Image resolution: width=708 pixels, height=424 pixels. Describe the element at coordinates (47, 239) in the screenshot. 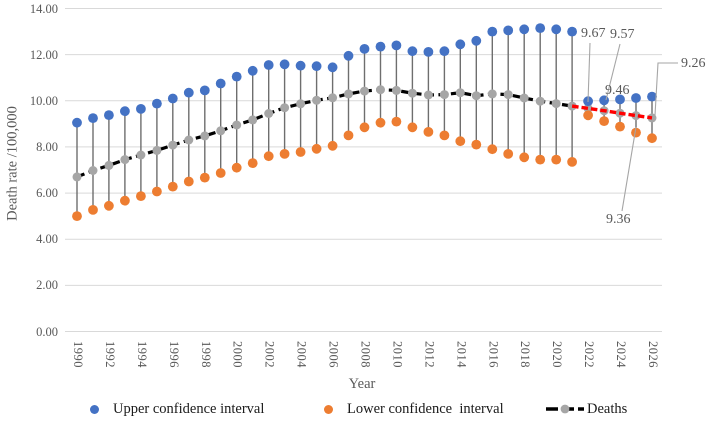

I see `y-tick-label: 4.00` at that location.